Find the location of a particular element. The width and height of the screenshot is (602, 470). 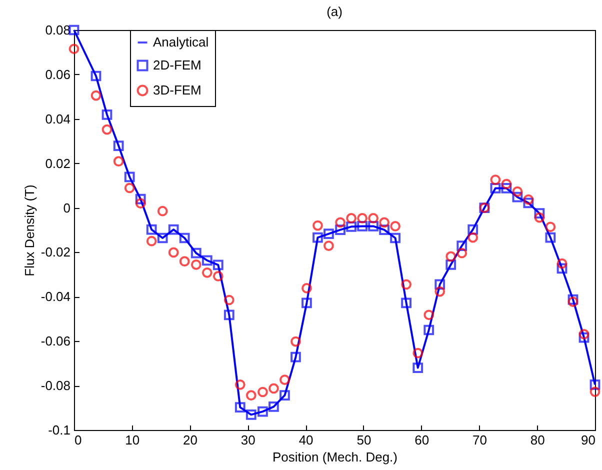

x-tick-label: 20 is located at coordinates (190, 440).